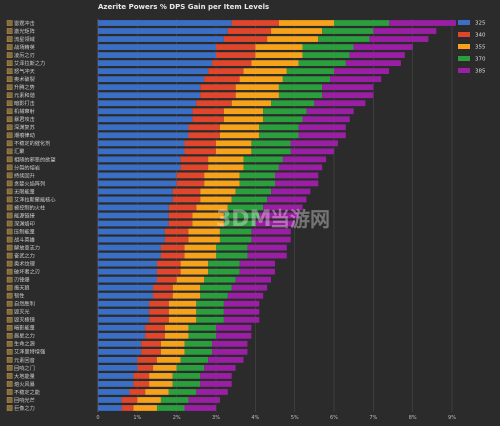 This screenshot has width=500, height=426. What do you see at coordinates (24, 384) in the screenshot?
I see `category-label: 熔火风暴` at bounding box center [24, 384].